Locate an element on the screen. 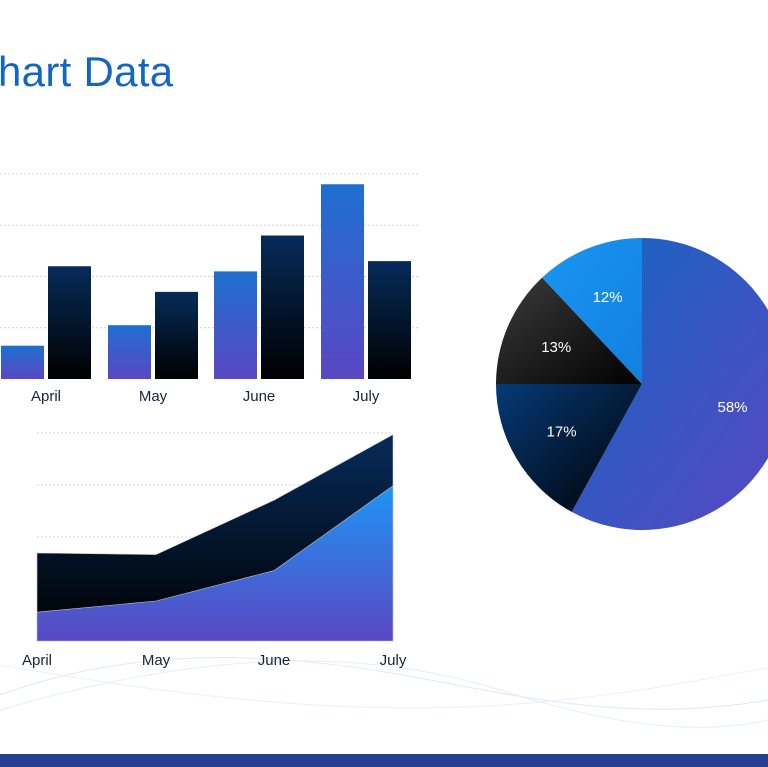 Image resolution: width=768 pixels, height=767 pixels. pie-label: 12% is located at coordinates (608, 297).